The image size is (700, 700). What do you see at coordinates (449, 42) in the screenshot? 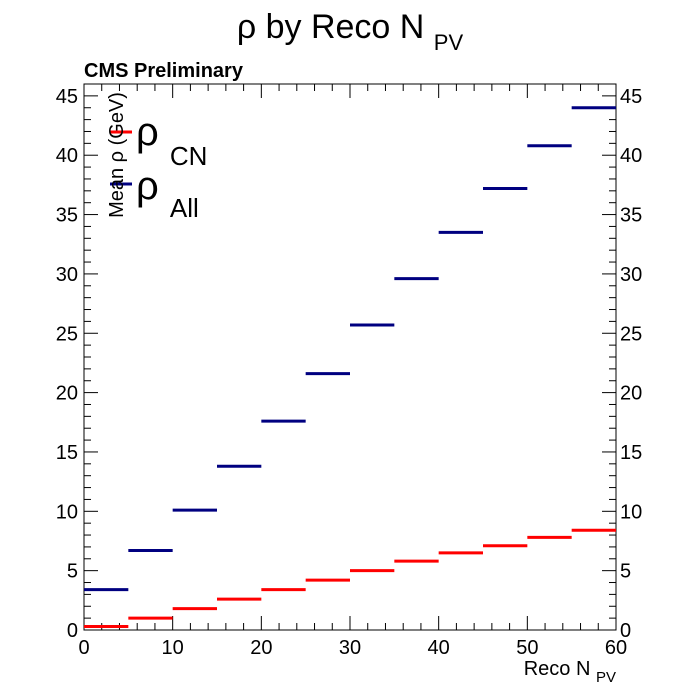
I see `chart-title-subscript: PV` at bounding box center [449, 42].